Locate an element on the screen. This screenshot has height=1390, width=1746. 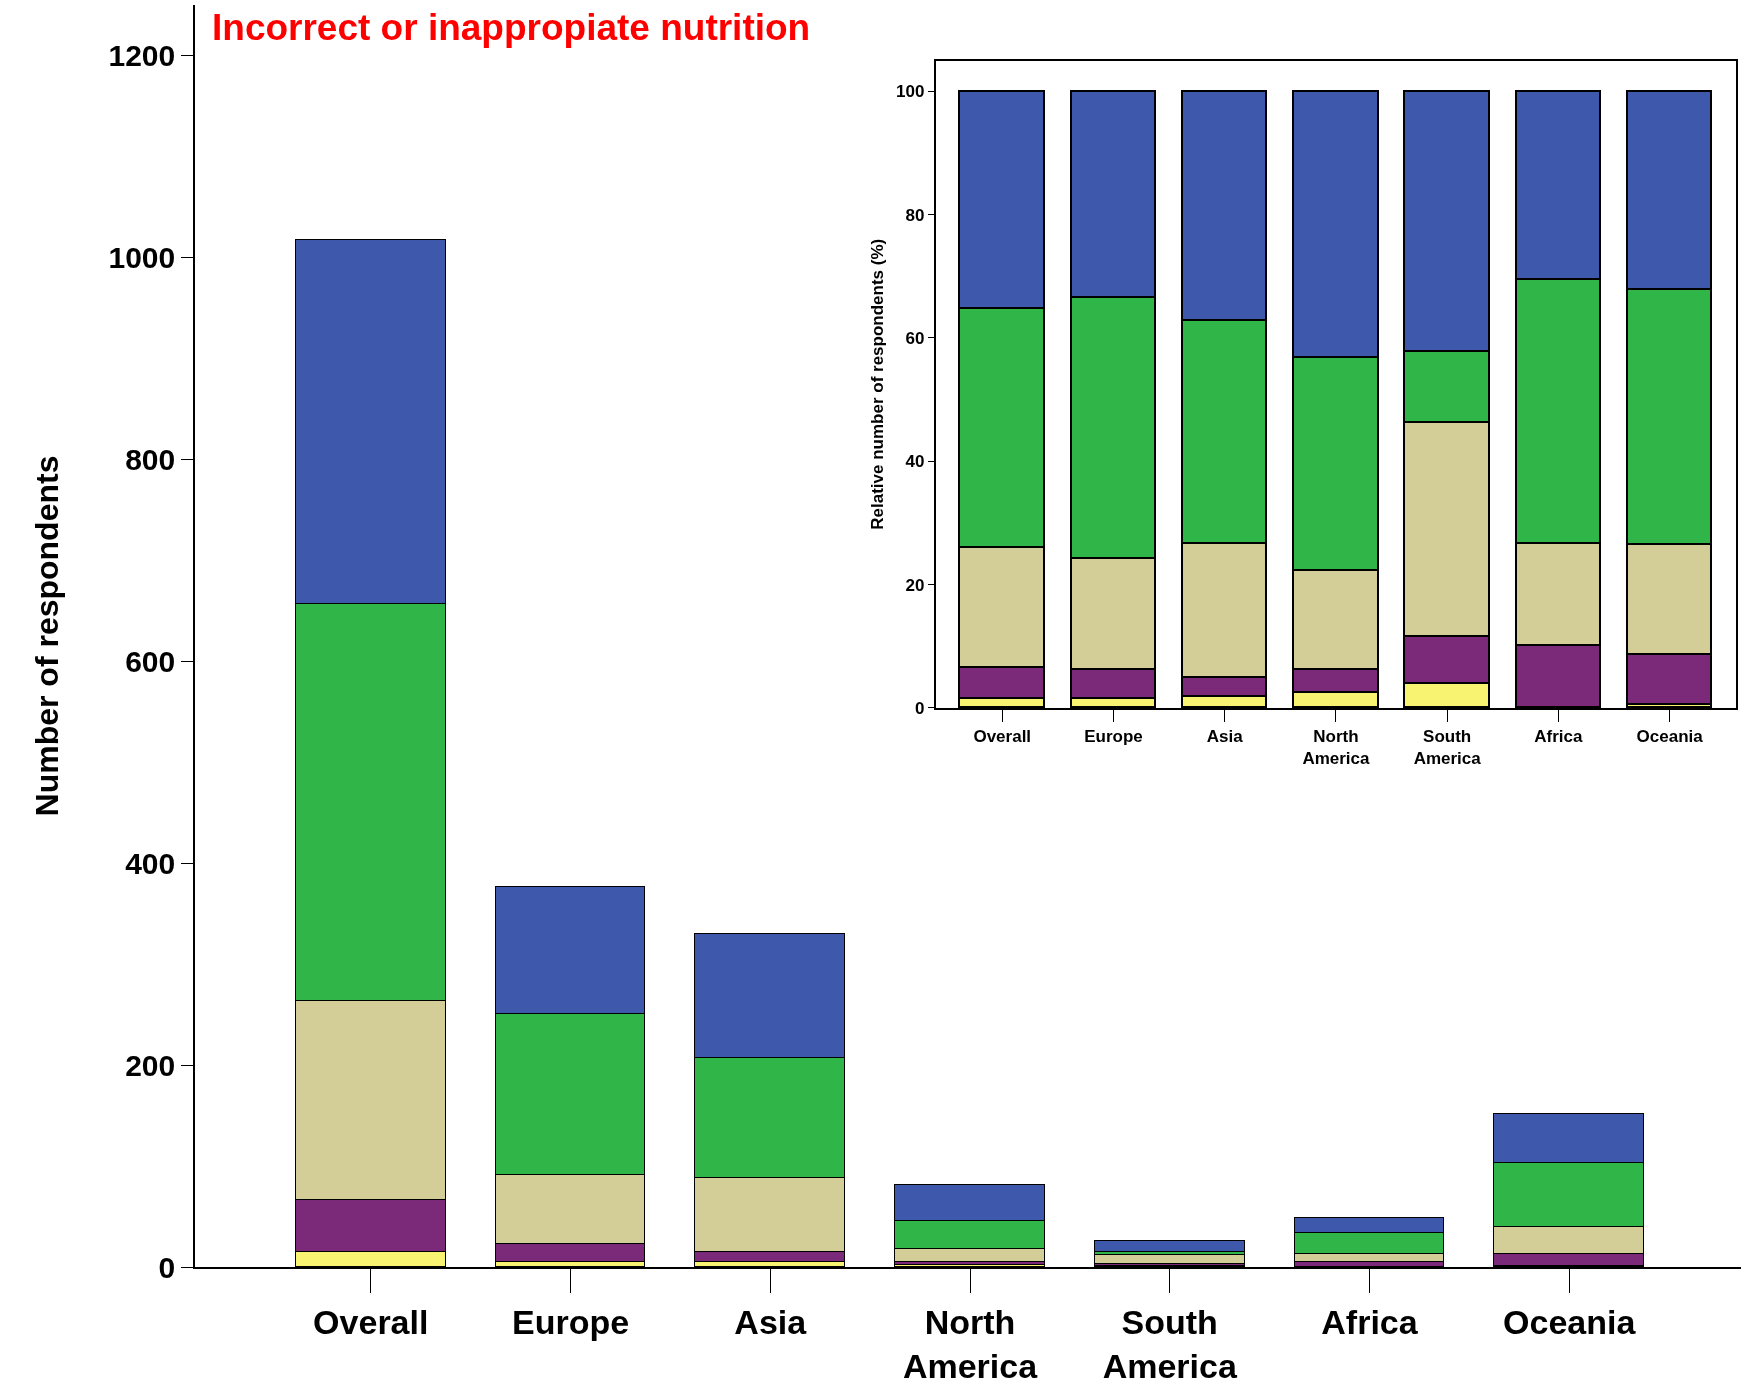
y-tick-label: 1200 is located at coordinates (142, 55).